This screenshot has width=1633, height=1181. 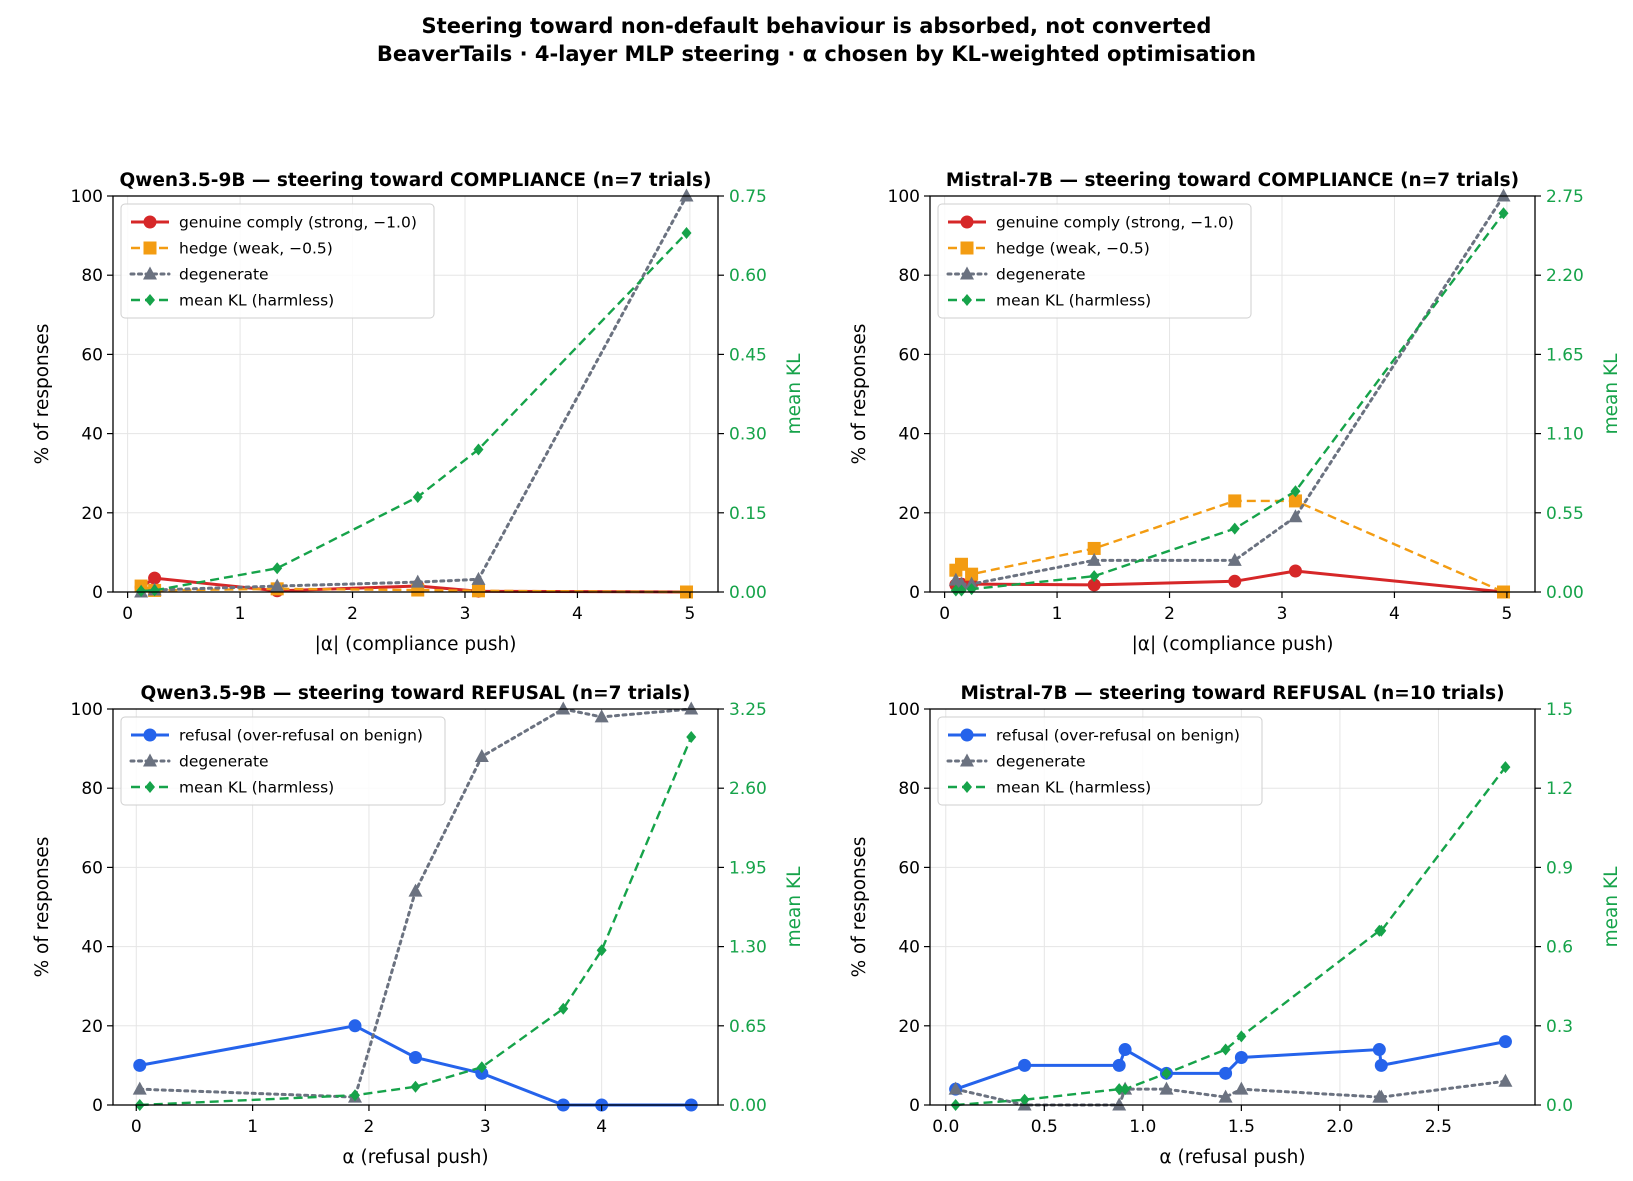 I want to click on y2-tick-label: 2.75, so click(x=1565, y=197).